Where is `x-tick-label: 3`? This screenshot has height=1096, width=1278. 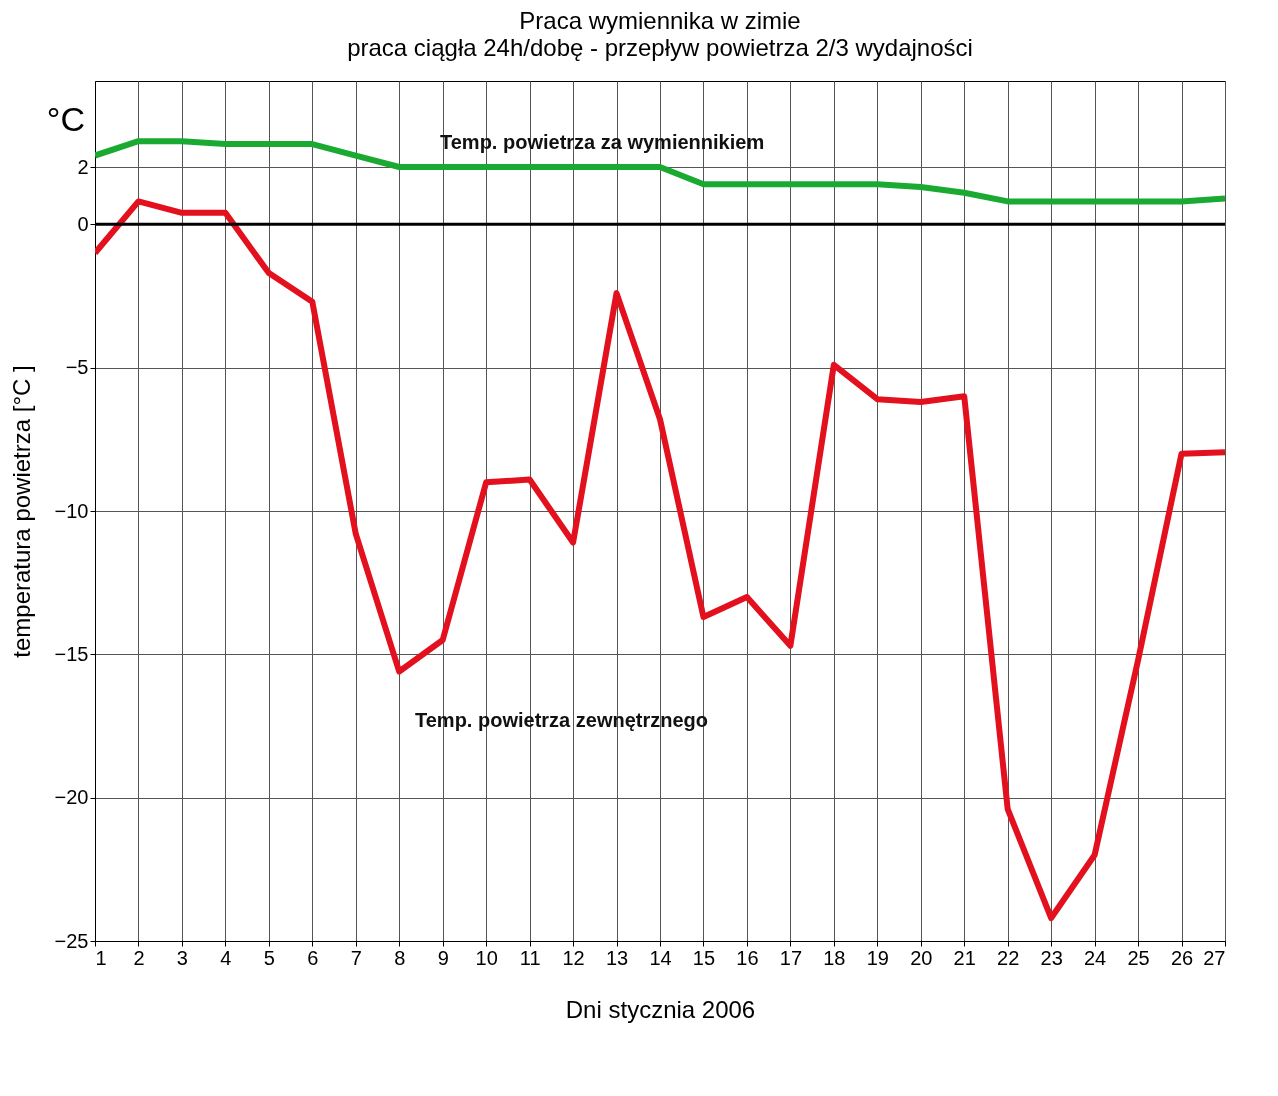
x-tick-label: 3 is located at coordinates (182, 957).